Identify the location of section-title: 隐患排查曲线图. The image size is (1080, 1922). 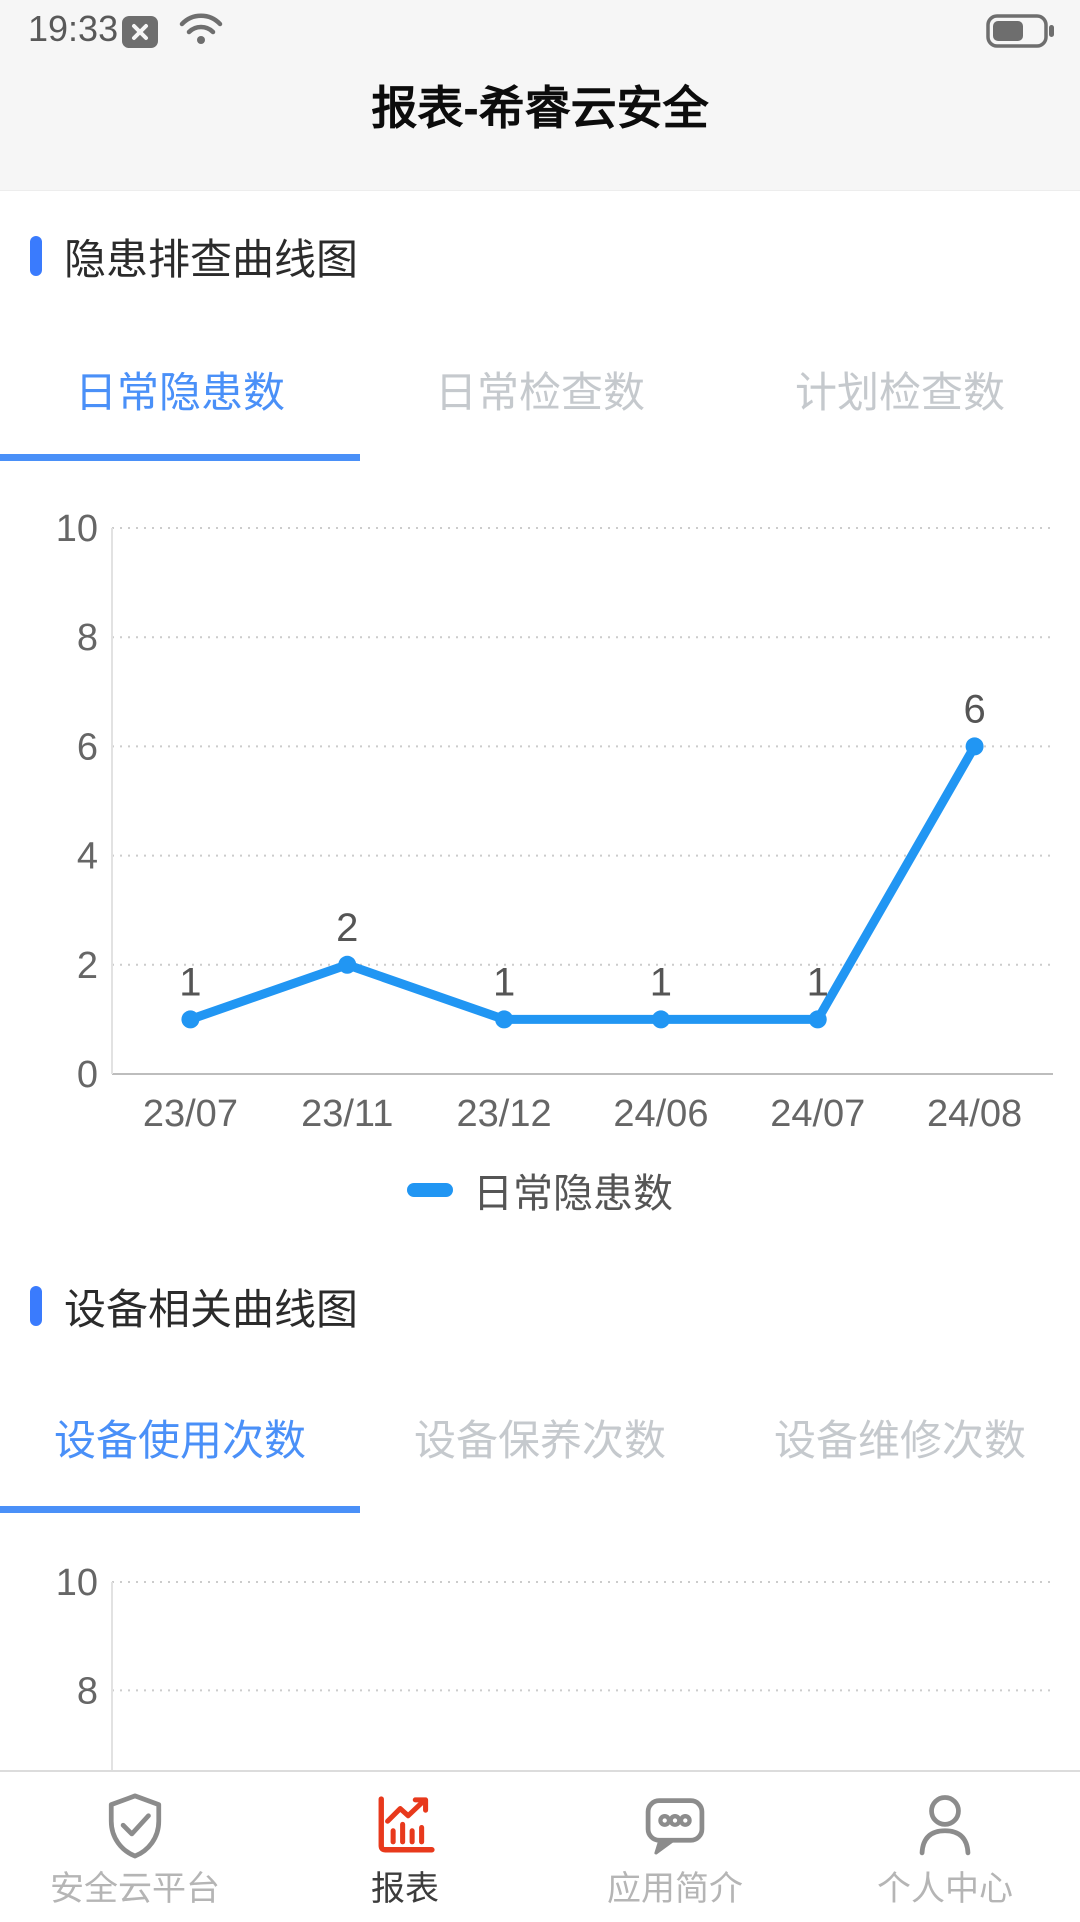
(211, 259).